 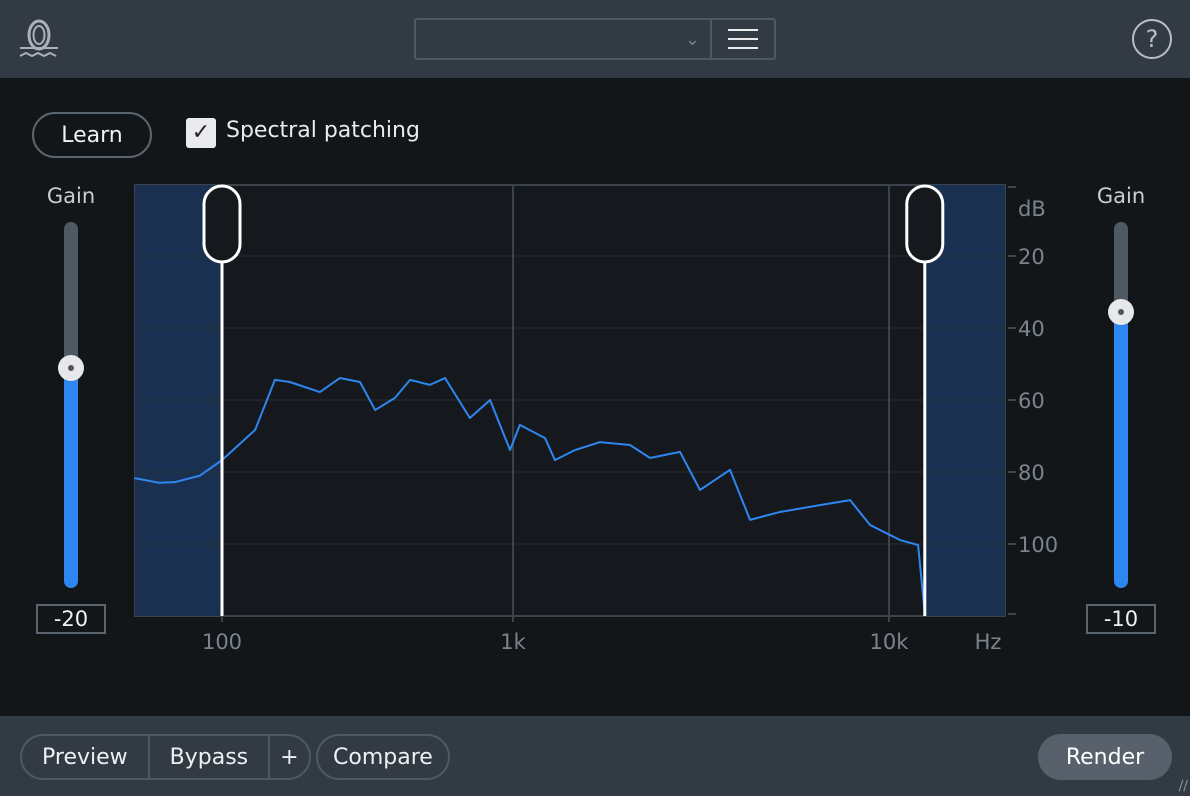 What do you see at coordinates (890, 642) in the screenshot?
I see `x-tick-label: 10k` at bounding box center [890, 642].